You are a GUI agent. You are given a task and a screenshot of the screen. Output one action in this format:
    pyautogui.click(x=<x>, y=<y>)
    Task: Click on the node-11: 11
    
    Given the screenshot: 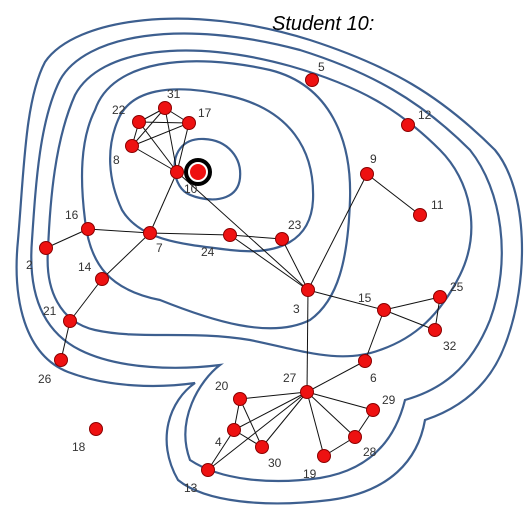 What is the action you would take?
    pyautogui.click(x=428, y=210)
    